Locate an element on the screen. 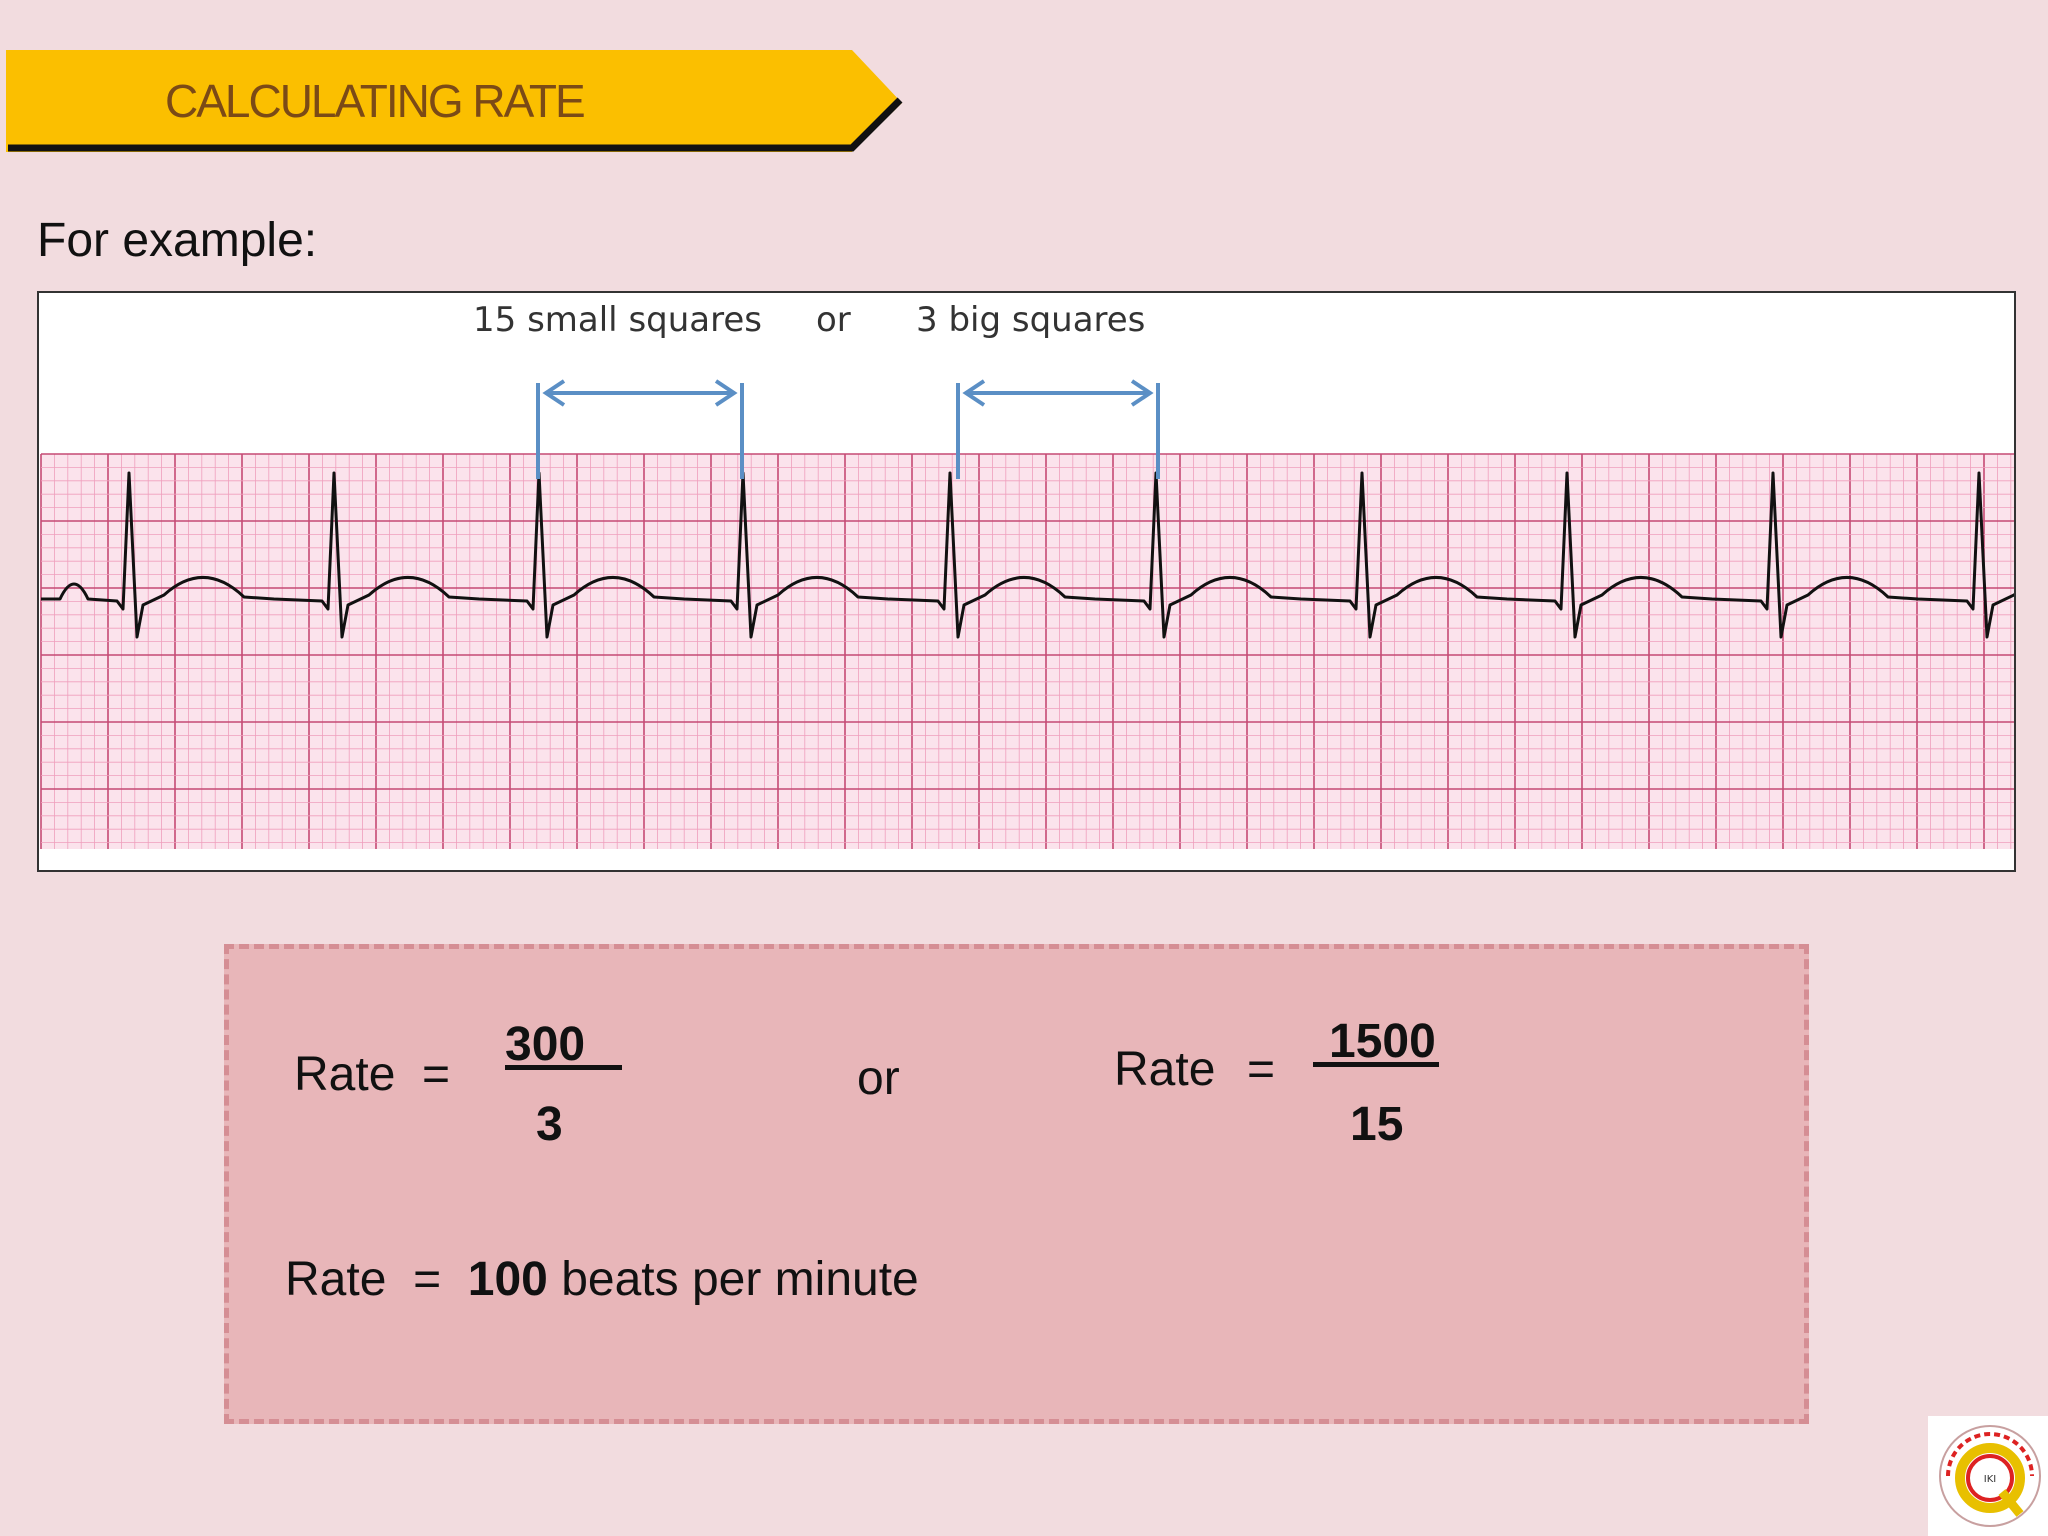 Image resolution: width=2048 pixels, height=1536 pixels. result-value: 100 is located at coordinates (507, 1279).